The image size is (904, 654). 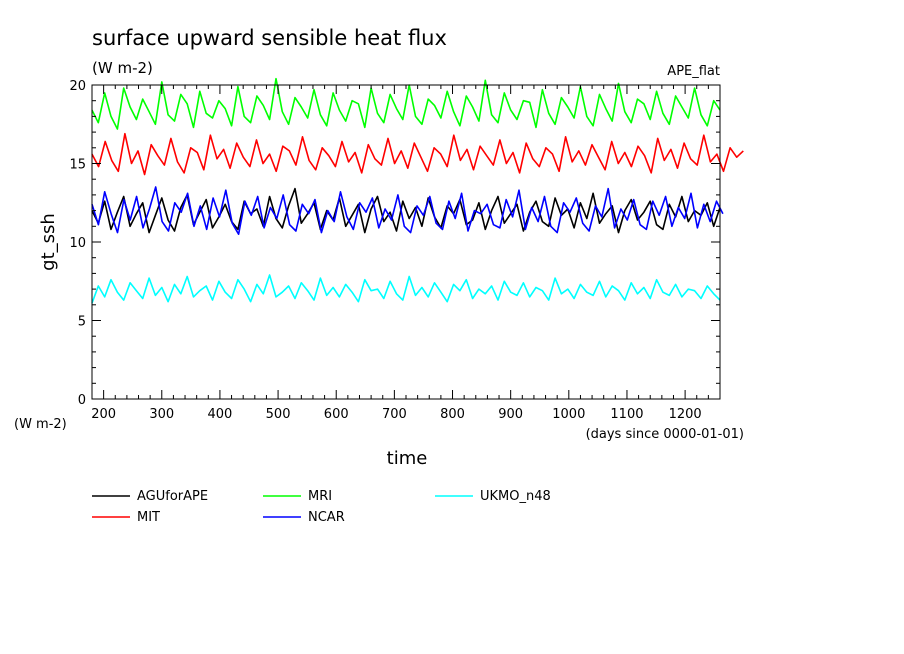 I want to click on x-tick-label: 1100, so click(x=626, y=414).